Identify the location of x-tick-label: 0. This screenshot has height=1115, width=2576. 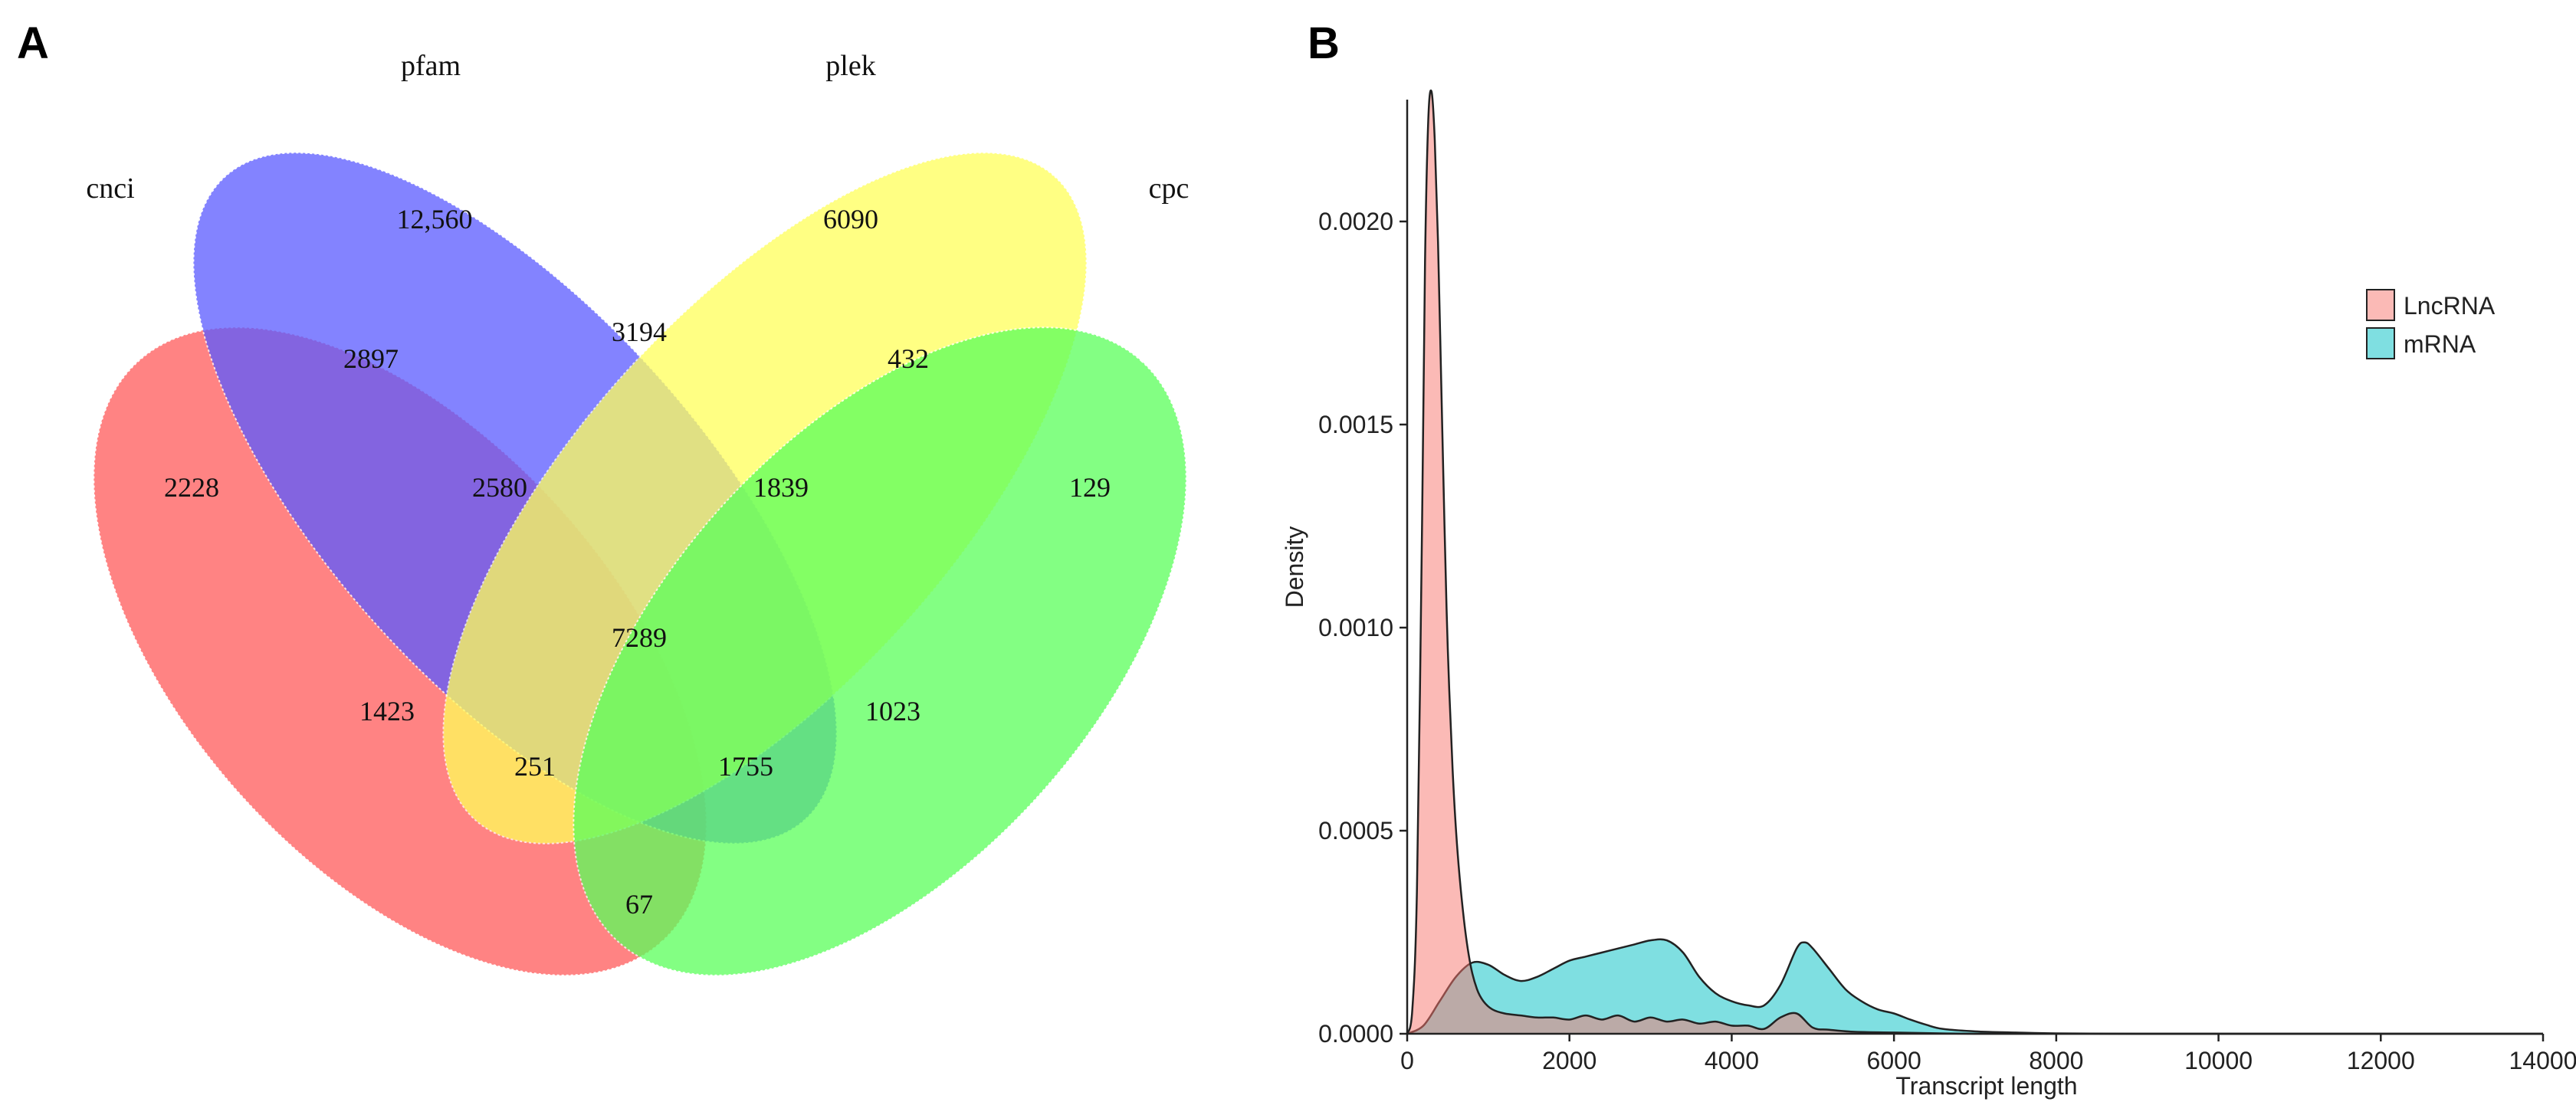
(1407, 1060).